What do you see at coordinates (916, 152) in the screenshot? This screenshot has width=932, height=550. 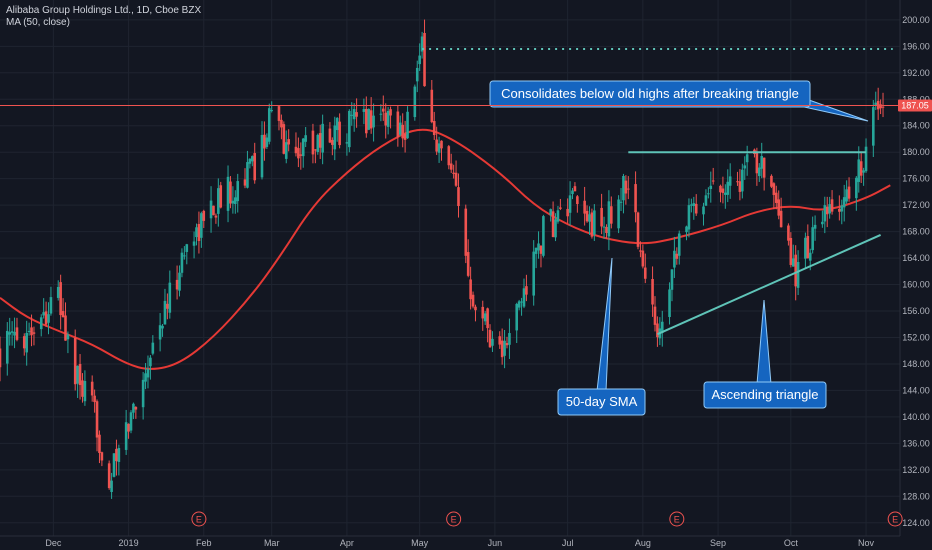 I see `y-tick-label: 180.00` at bounding box center [916, 152].